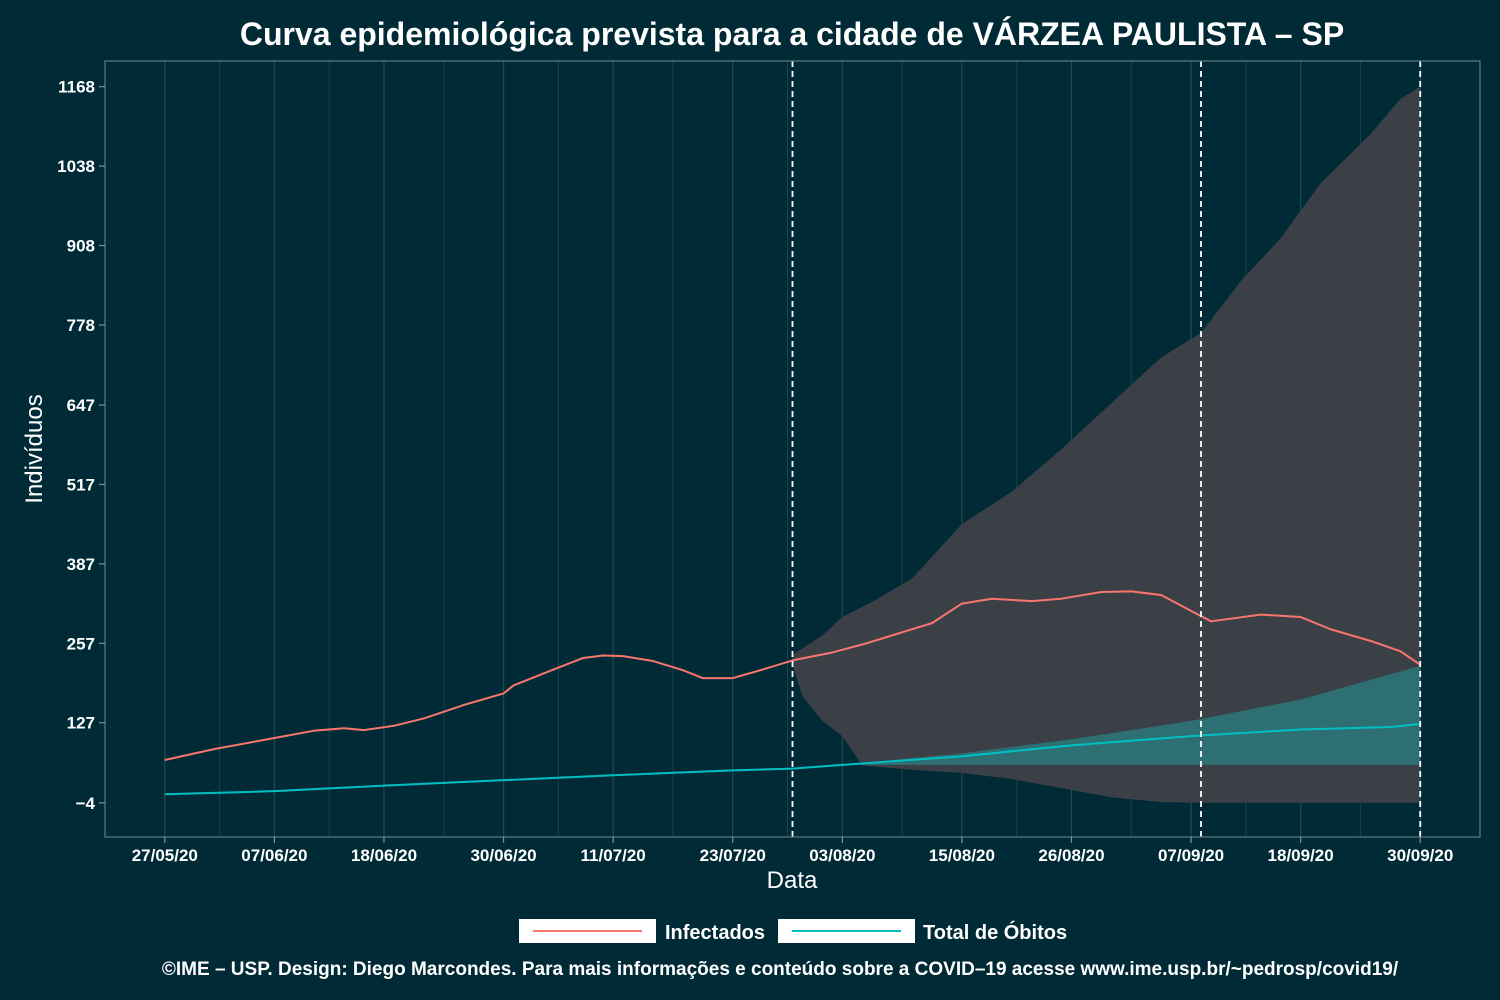 The image size is (1500, 1000). What do you see at coordinates (86, 803) in the screenshot?
I see `y-tick-label: −4` at bounding box center [86, 803].